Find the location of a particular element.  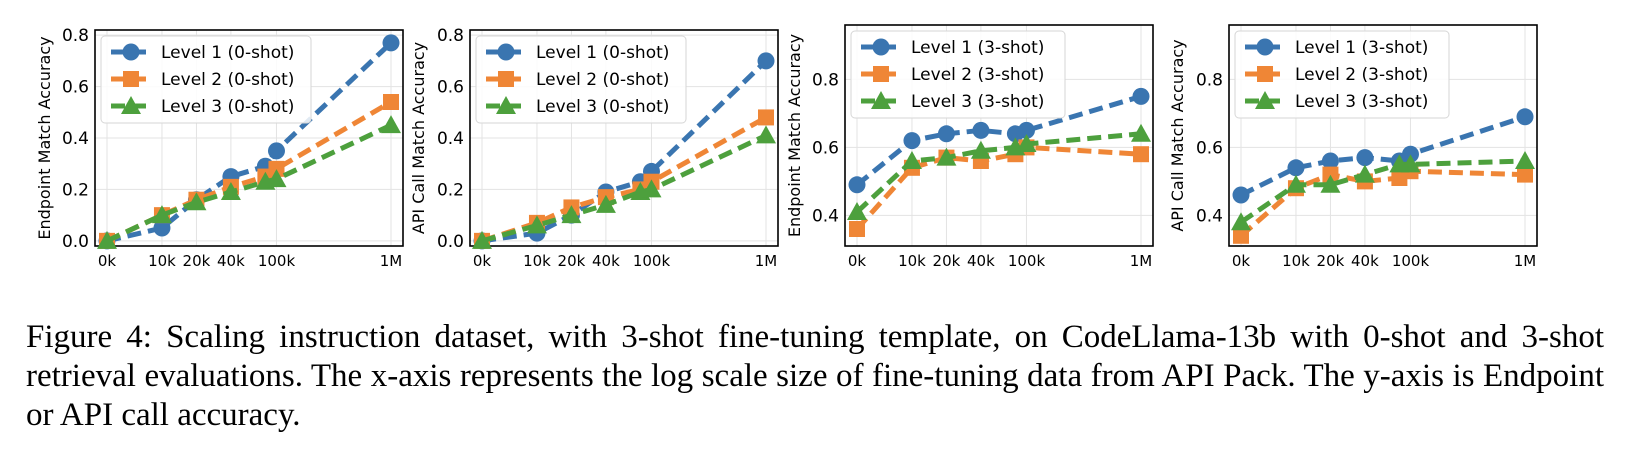

legend-label: Level 2 (3-shot) is located at coordinates (977, 75).